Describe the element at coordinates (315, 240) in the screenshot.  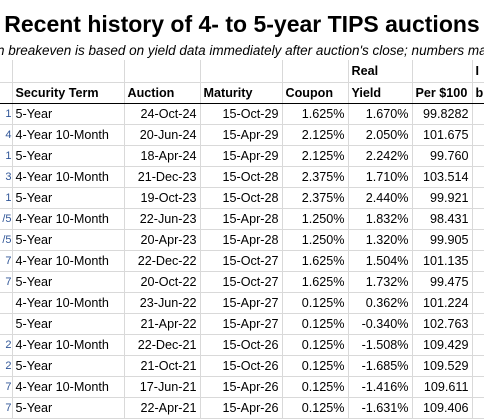
I see `coupon-cell: 1.250%` at that location.